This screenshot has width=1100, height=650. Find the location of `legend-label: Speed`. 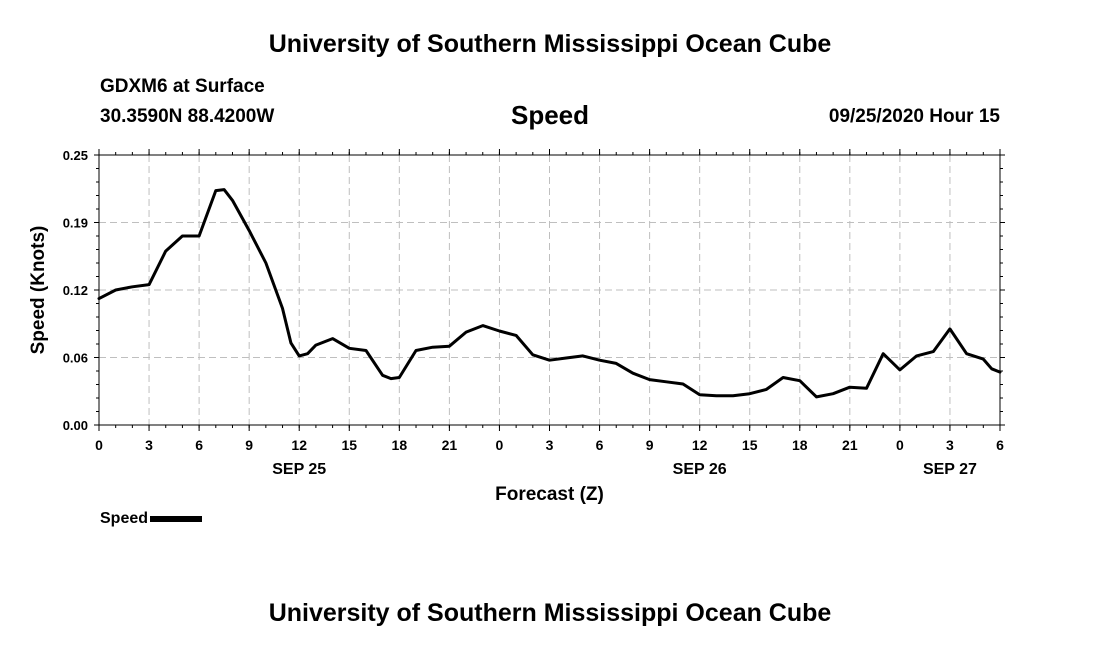

legend-label: Speed is located at coordinates (124, 518).